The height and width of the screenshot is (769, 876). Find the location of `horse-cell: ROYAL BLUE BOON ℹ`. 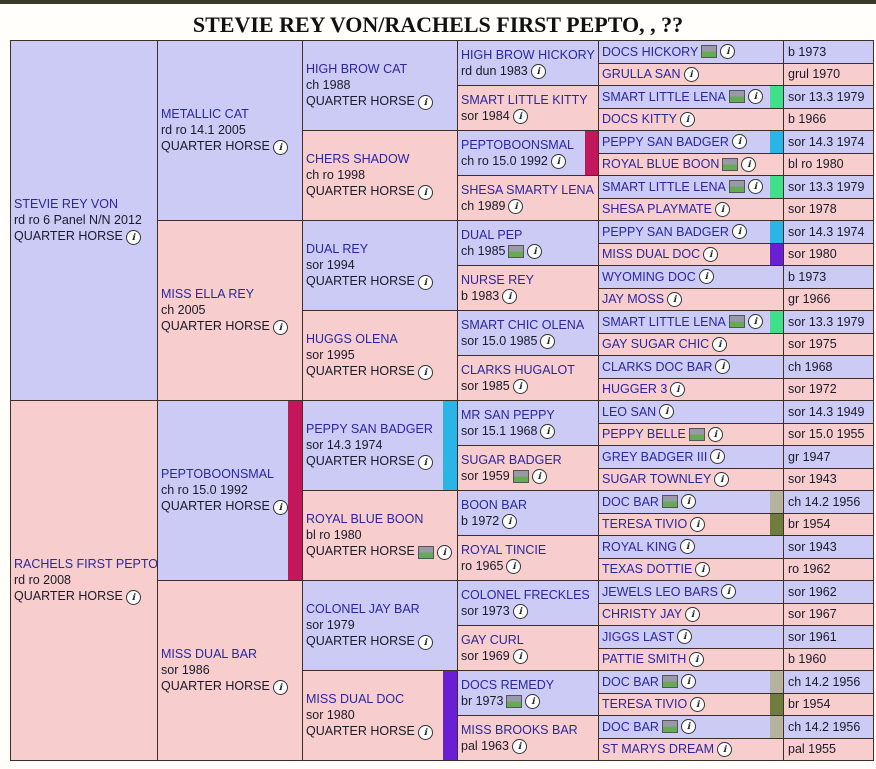

horse-cell: ROYAL BLUE BOON ℹ is located at coordinates (691, 164).